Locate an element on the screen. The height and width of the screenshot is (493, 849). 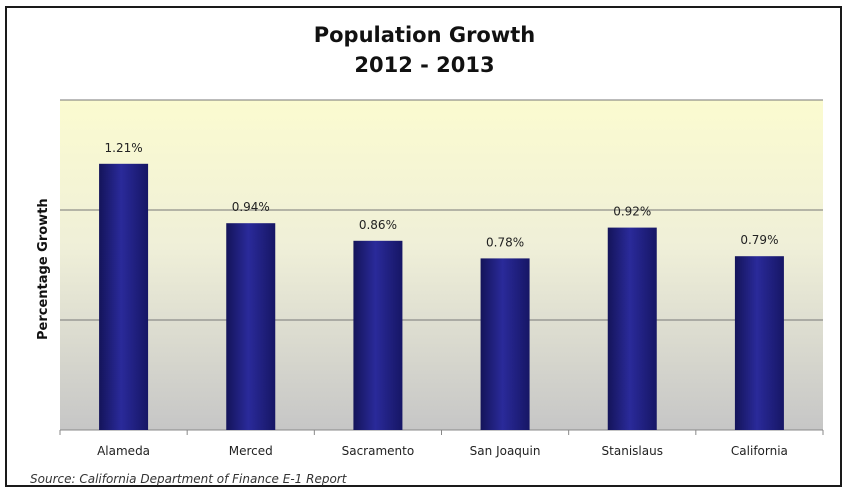
x-tick-label-3: San Joaquin is located at coordinates (505, 451).